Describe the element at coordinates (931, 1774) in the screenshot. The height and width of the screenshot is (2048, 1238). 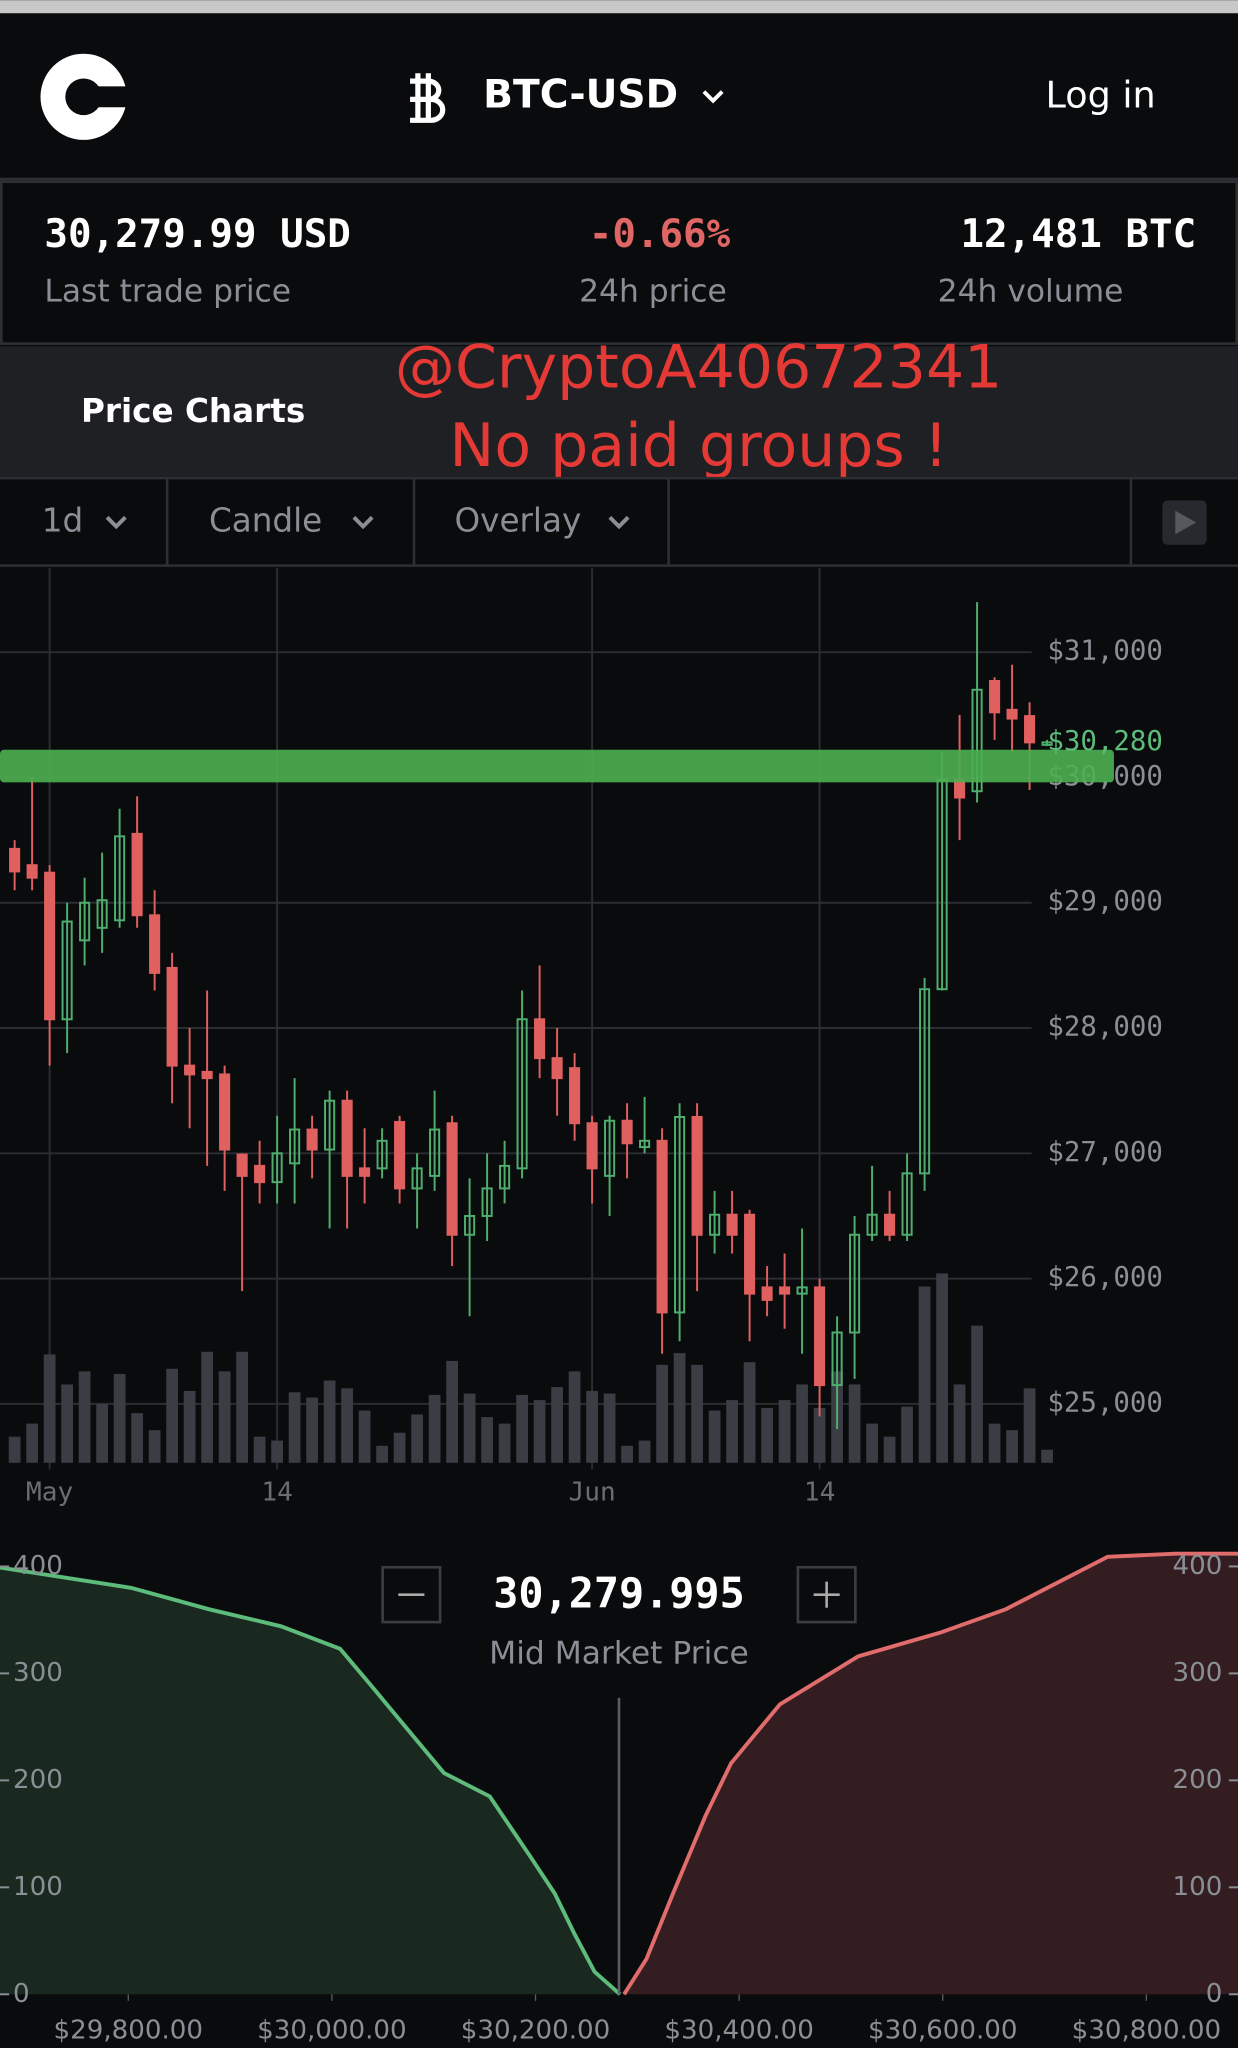
I see `asks-area` at that location.